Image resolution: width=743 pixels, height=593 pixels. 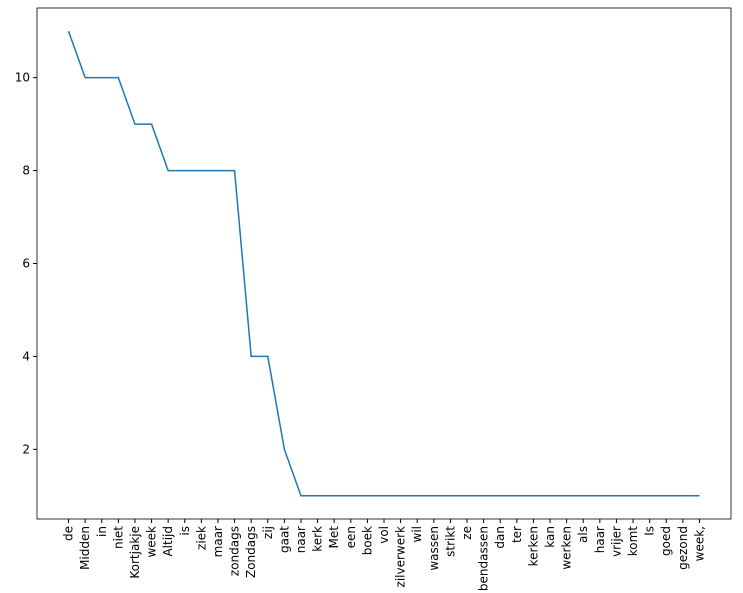 I want to click on x-tick-label: gezond, so click(x=683, y=548).